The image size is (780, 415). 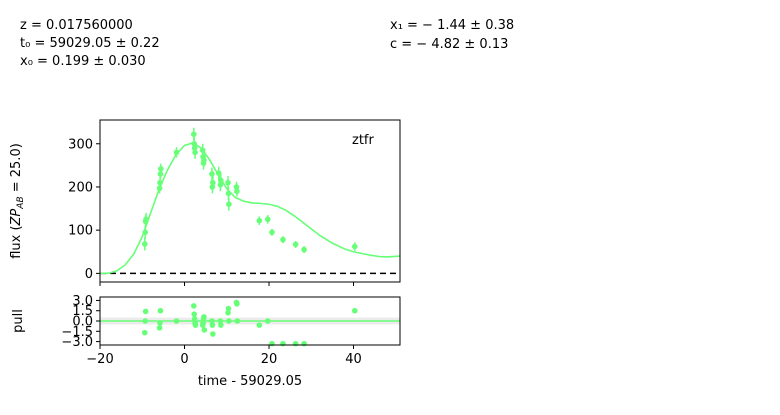 I want to click on time-tick-label: 40, so click(x=353, y=359).